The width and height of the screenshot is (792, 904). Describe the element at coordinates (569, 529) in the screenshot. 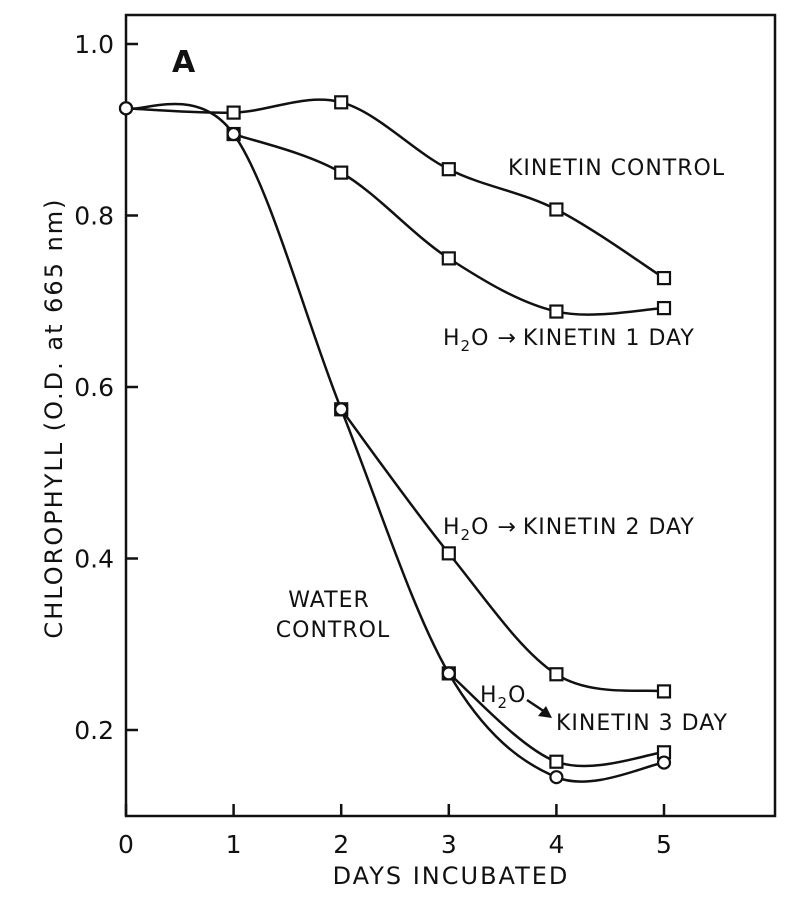

I see `annotation-kinetin-2day: H2O → KINETIN 2 DAY` at that location.